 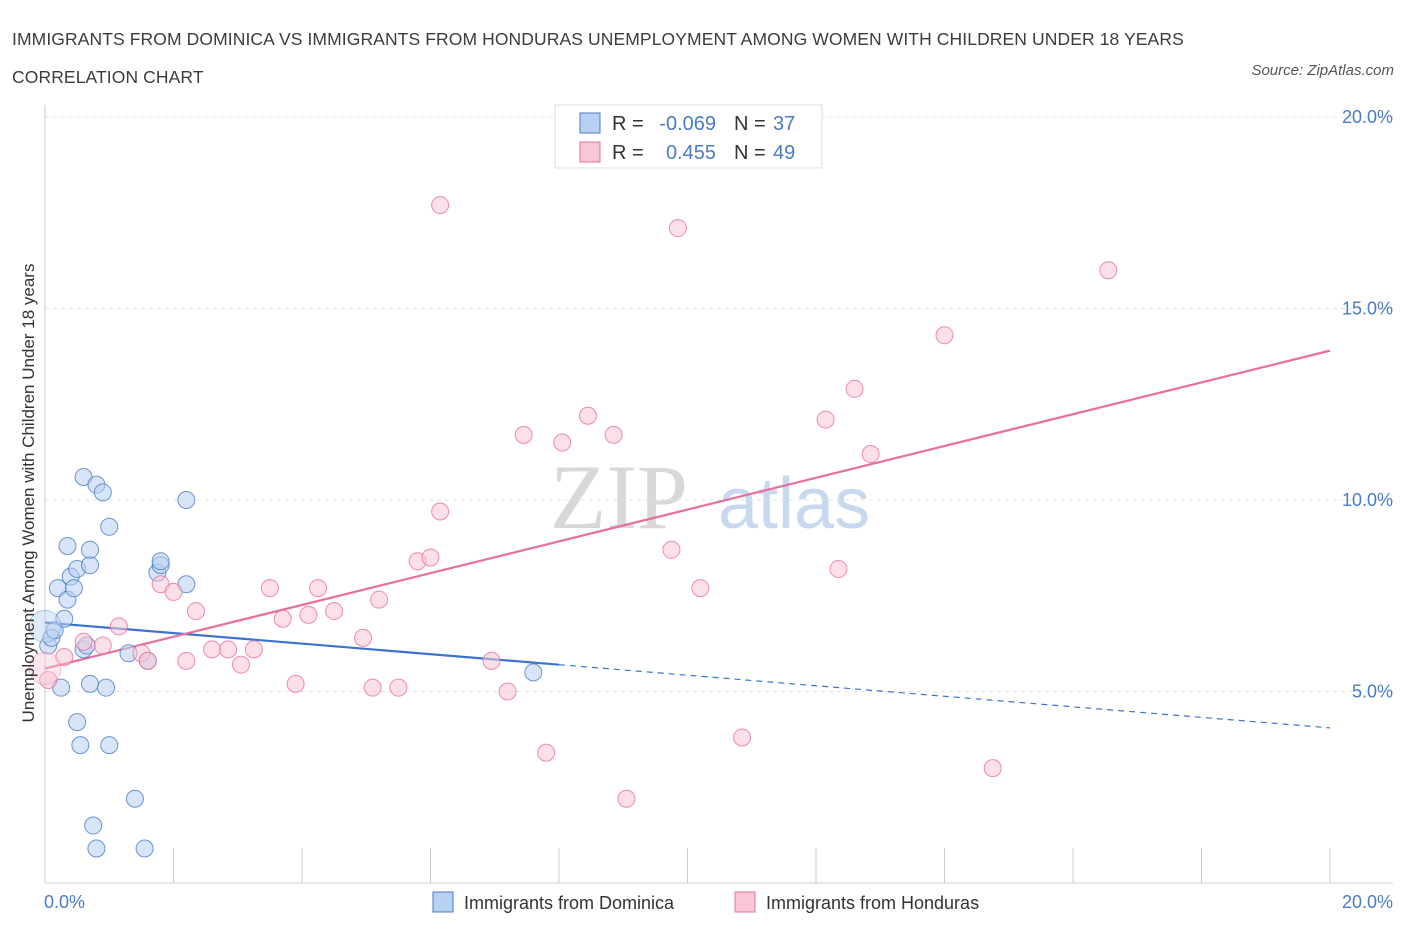 I want to click on legend-n-value: 37, so click(x=784, y=124).